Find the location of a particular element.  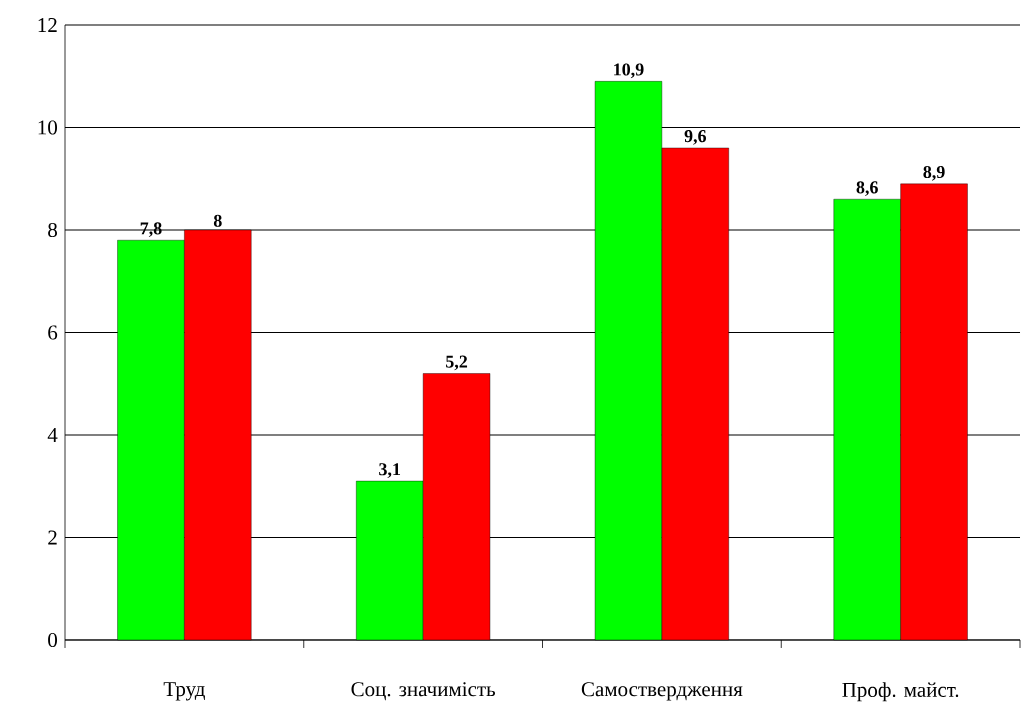

y-tick-label: 8 is located at coordinates (53, 230).